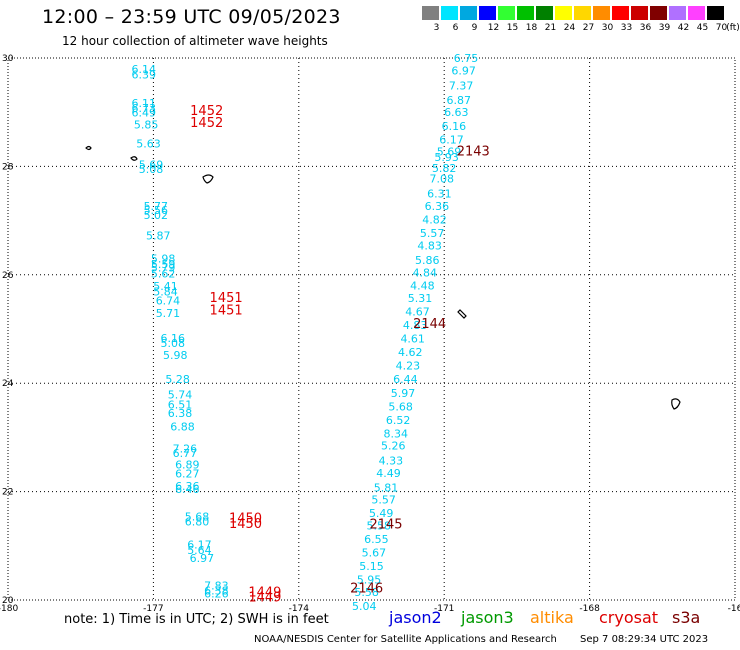  What do you see at coordinates (185, 449) in the screenshot?
I see `wave-height-value: 7.26` at bounding box center [185, 449].